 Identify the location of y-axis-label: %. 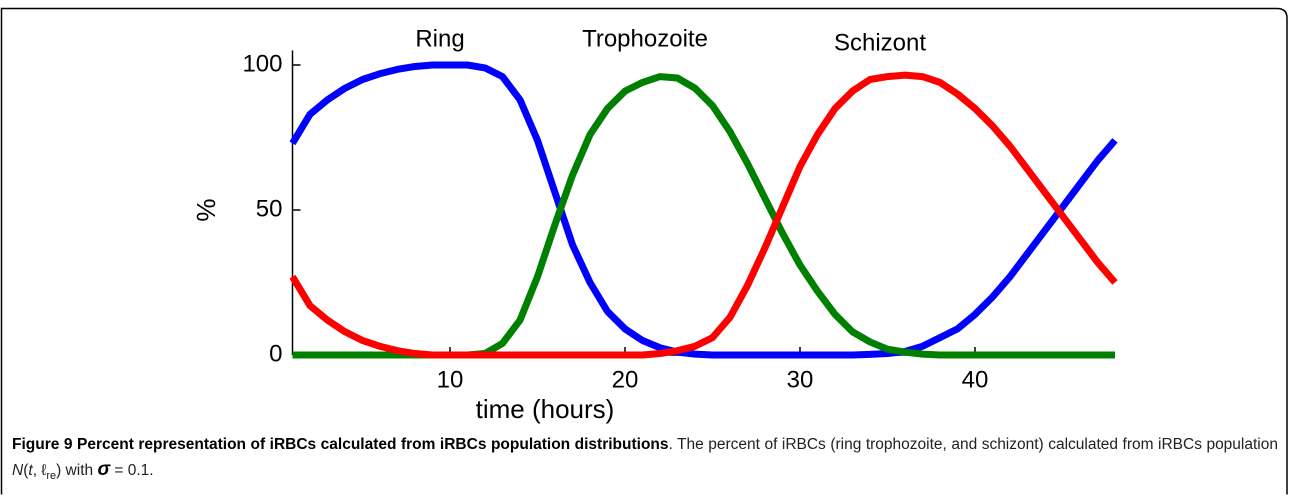
(206, 209).